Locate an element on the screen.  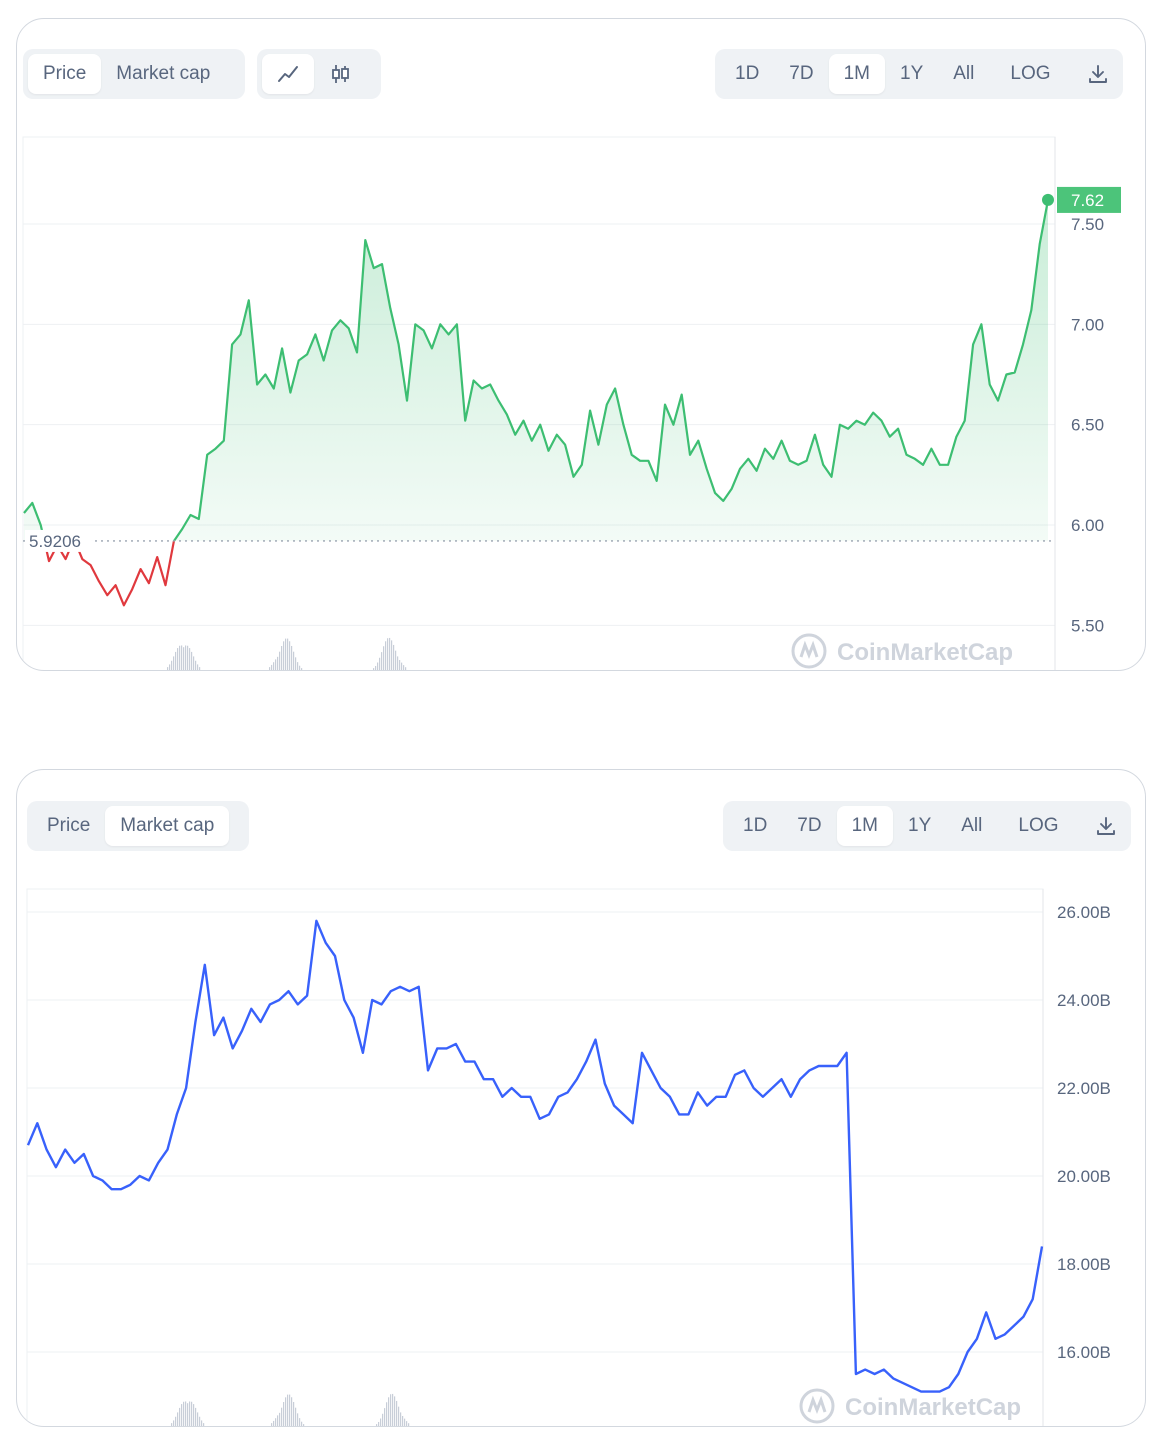
y-tick-label: 26.00B is located at coordinates (1084, 912).